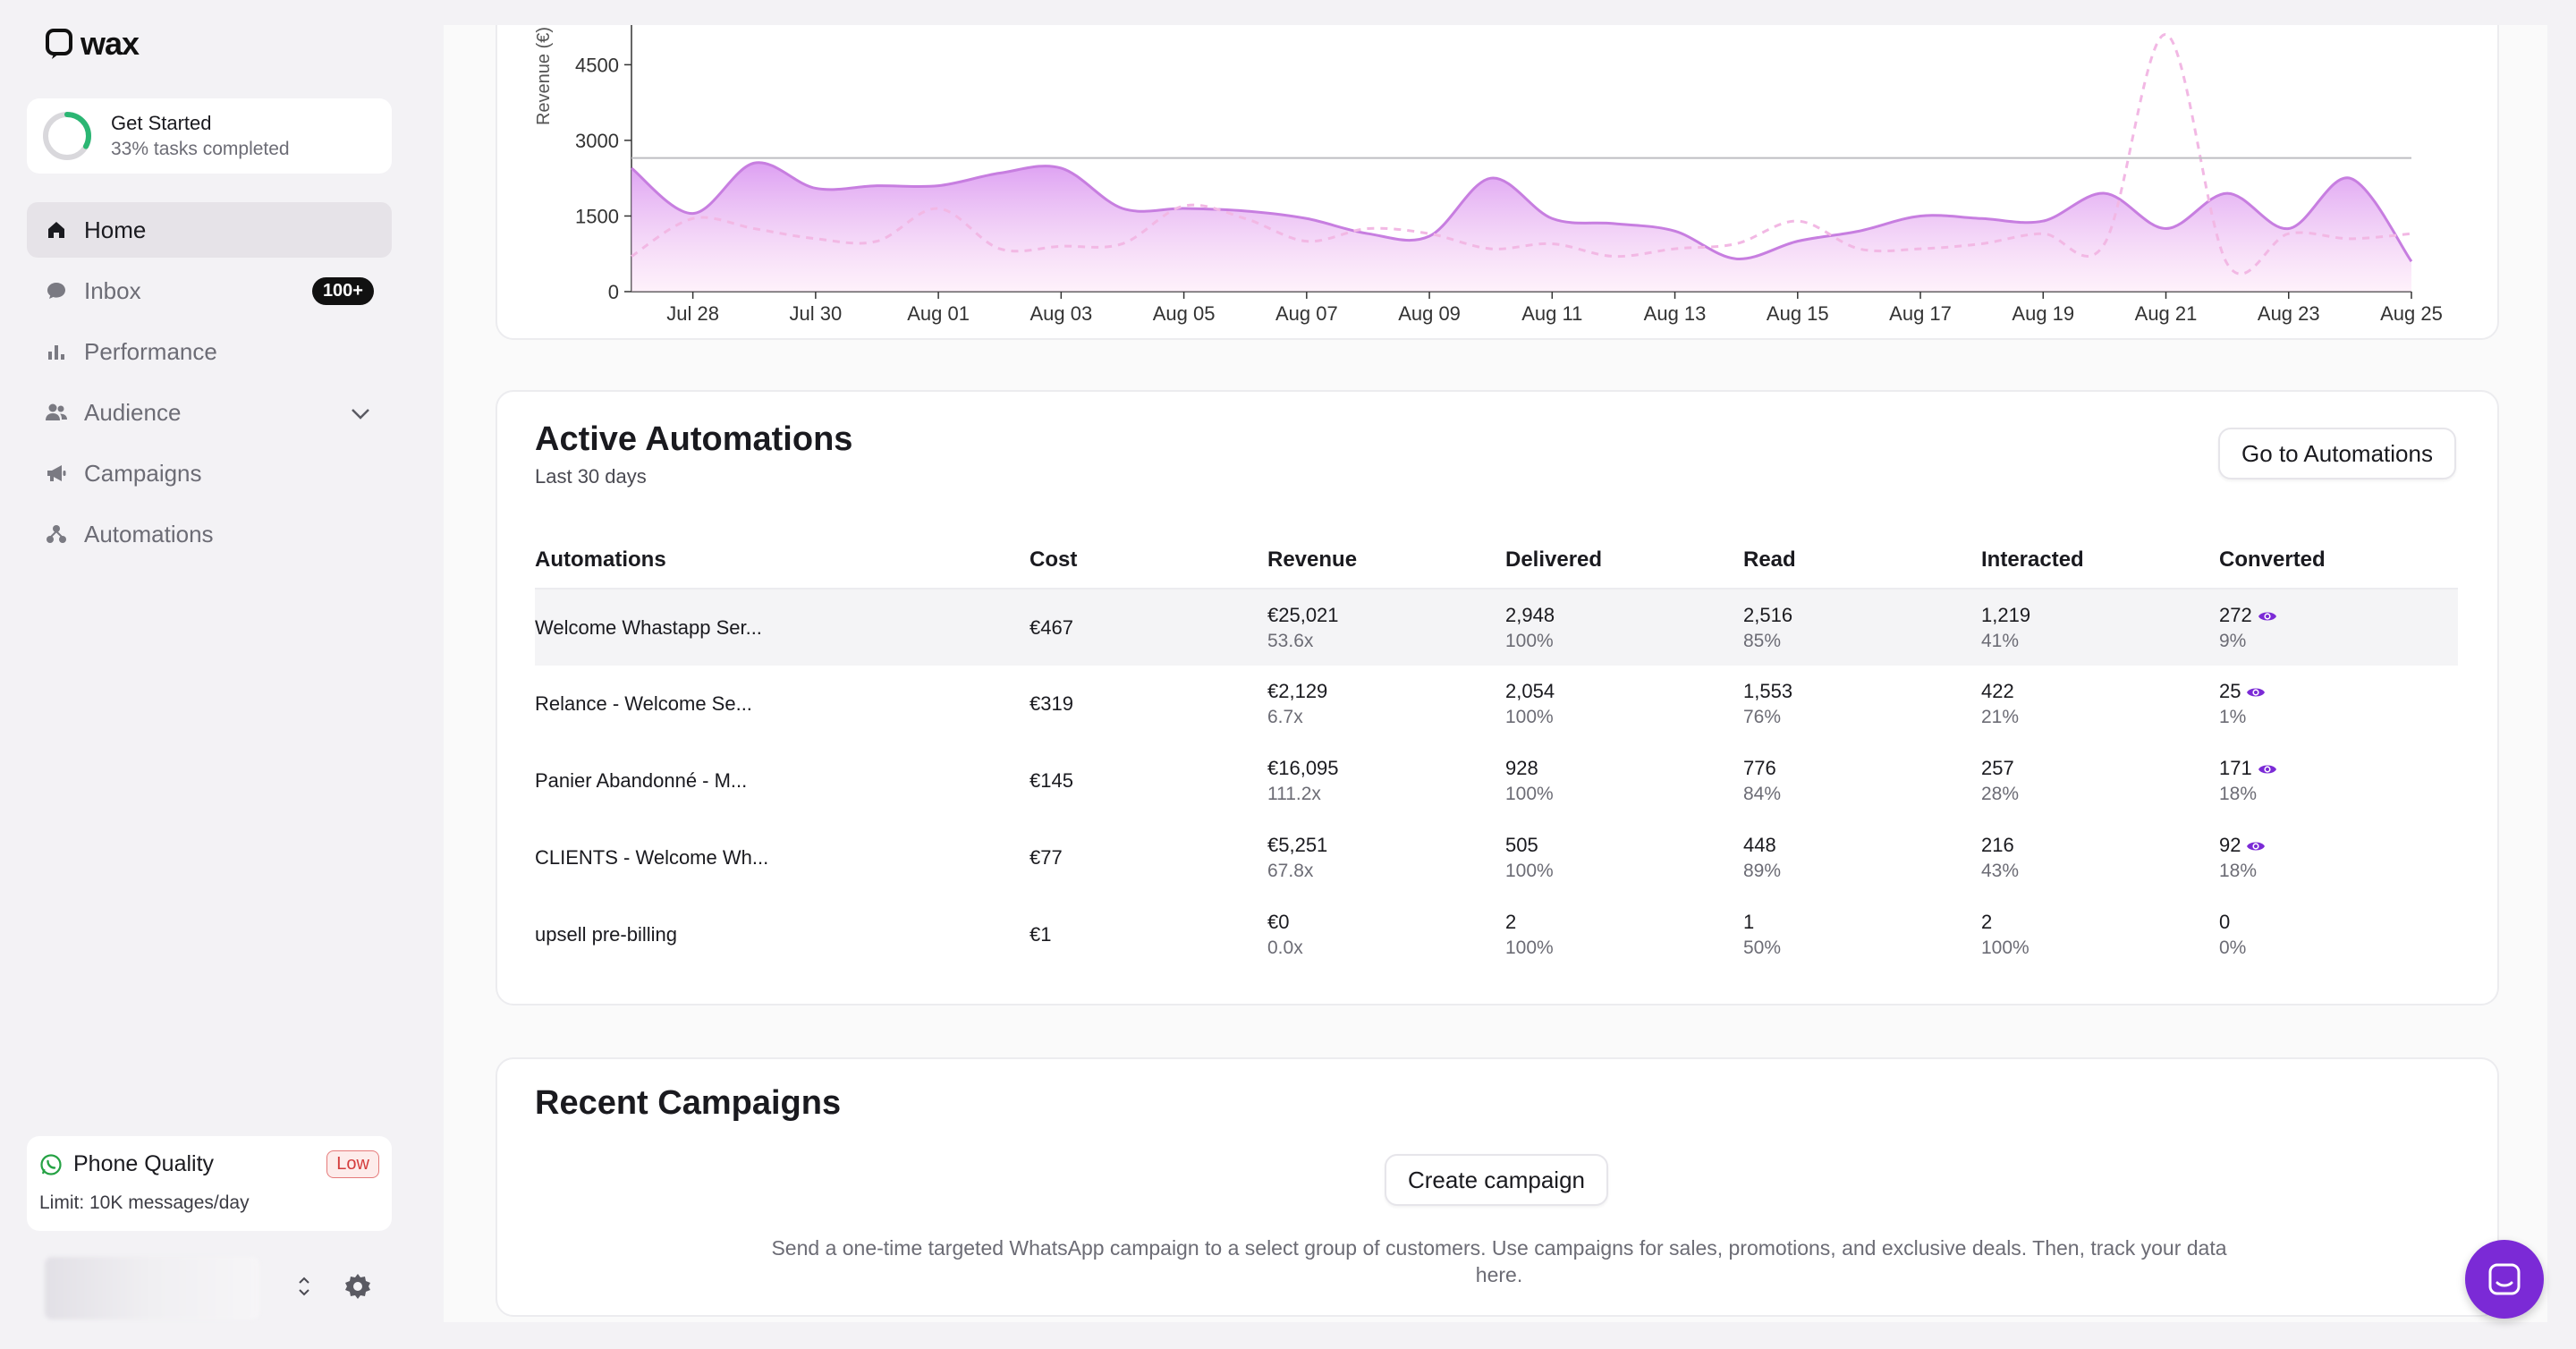  I want to click on table-cell: 0 0%, so click(2338, 934).